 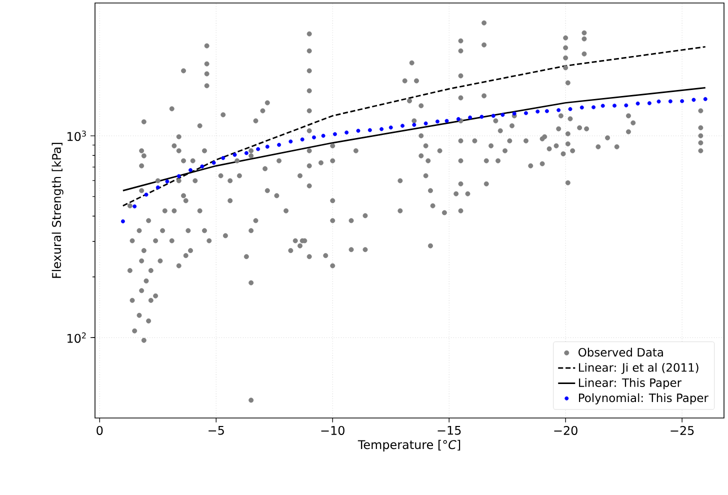 I want to click on x-tick-label: 0, so click(x=99, y=430).